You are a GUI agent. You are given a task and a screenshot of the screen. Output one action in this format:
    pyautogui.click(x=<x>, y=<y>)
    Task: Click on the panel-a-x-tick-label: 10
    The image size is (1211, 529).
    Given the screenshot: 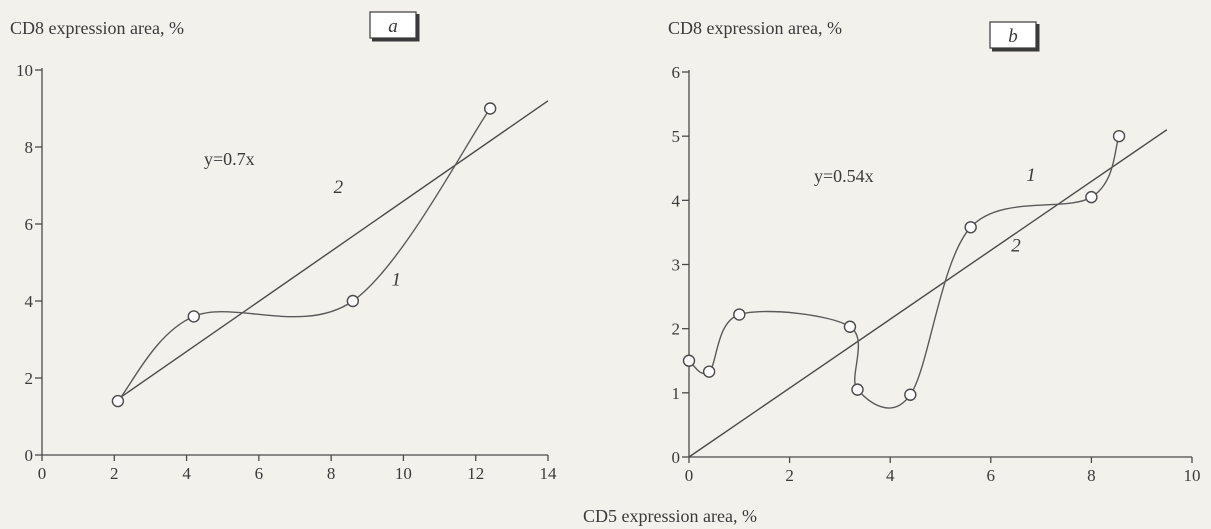 What is the action you would take?
    pyautogui.click(x=403, y=473)
    